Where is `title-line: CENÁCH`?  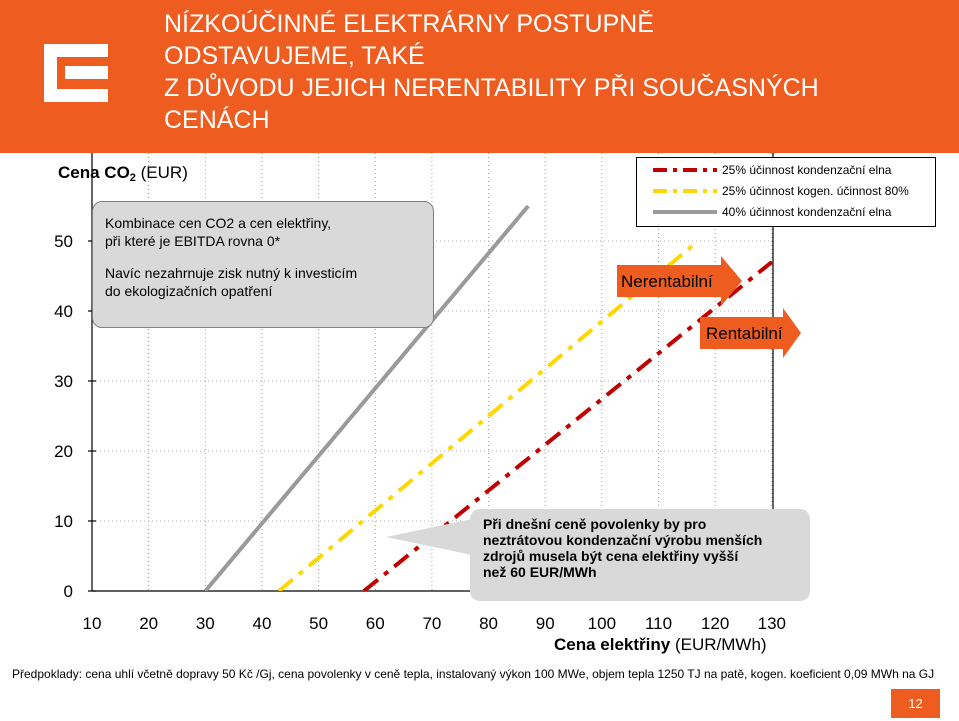 title-line: CENÁCH is located at coordinates (217, 120).